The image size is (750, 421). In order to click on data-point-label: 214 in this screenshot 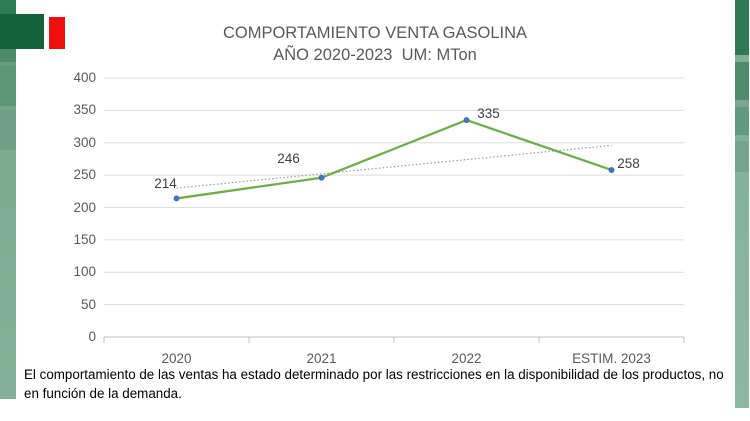, I will do `click(165, 183)`.